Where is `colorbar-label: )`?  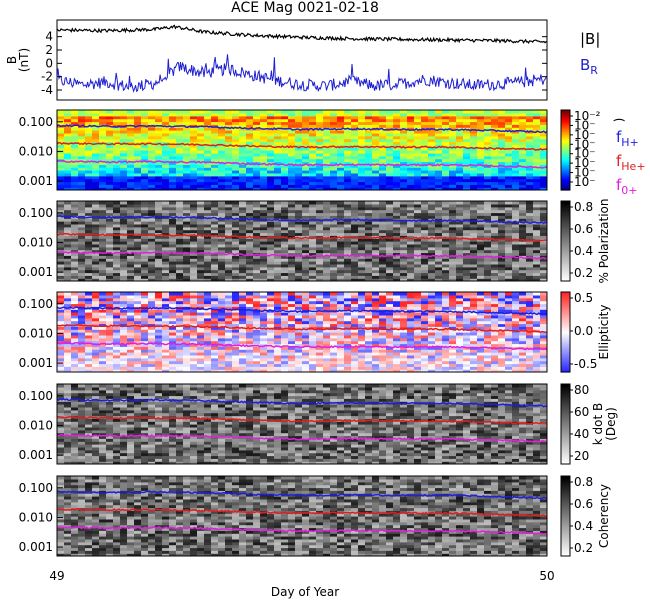
colorbar-label: ) is located at coordinates (619, 120).